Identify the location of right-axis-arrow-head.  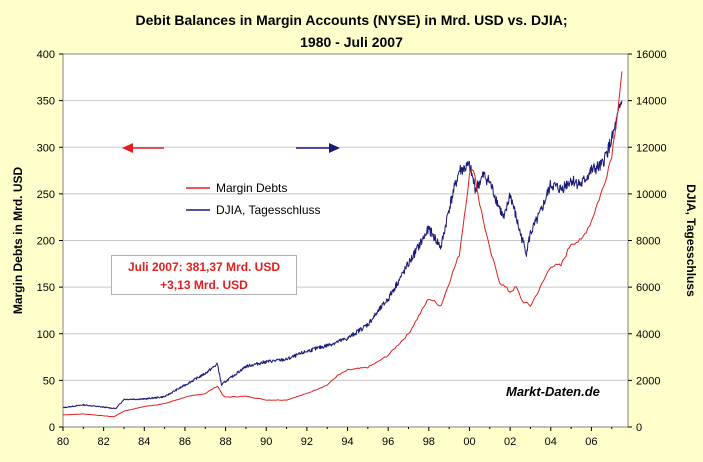
(334, 148).